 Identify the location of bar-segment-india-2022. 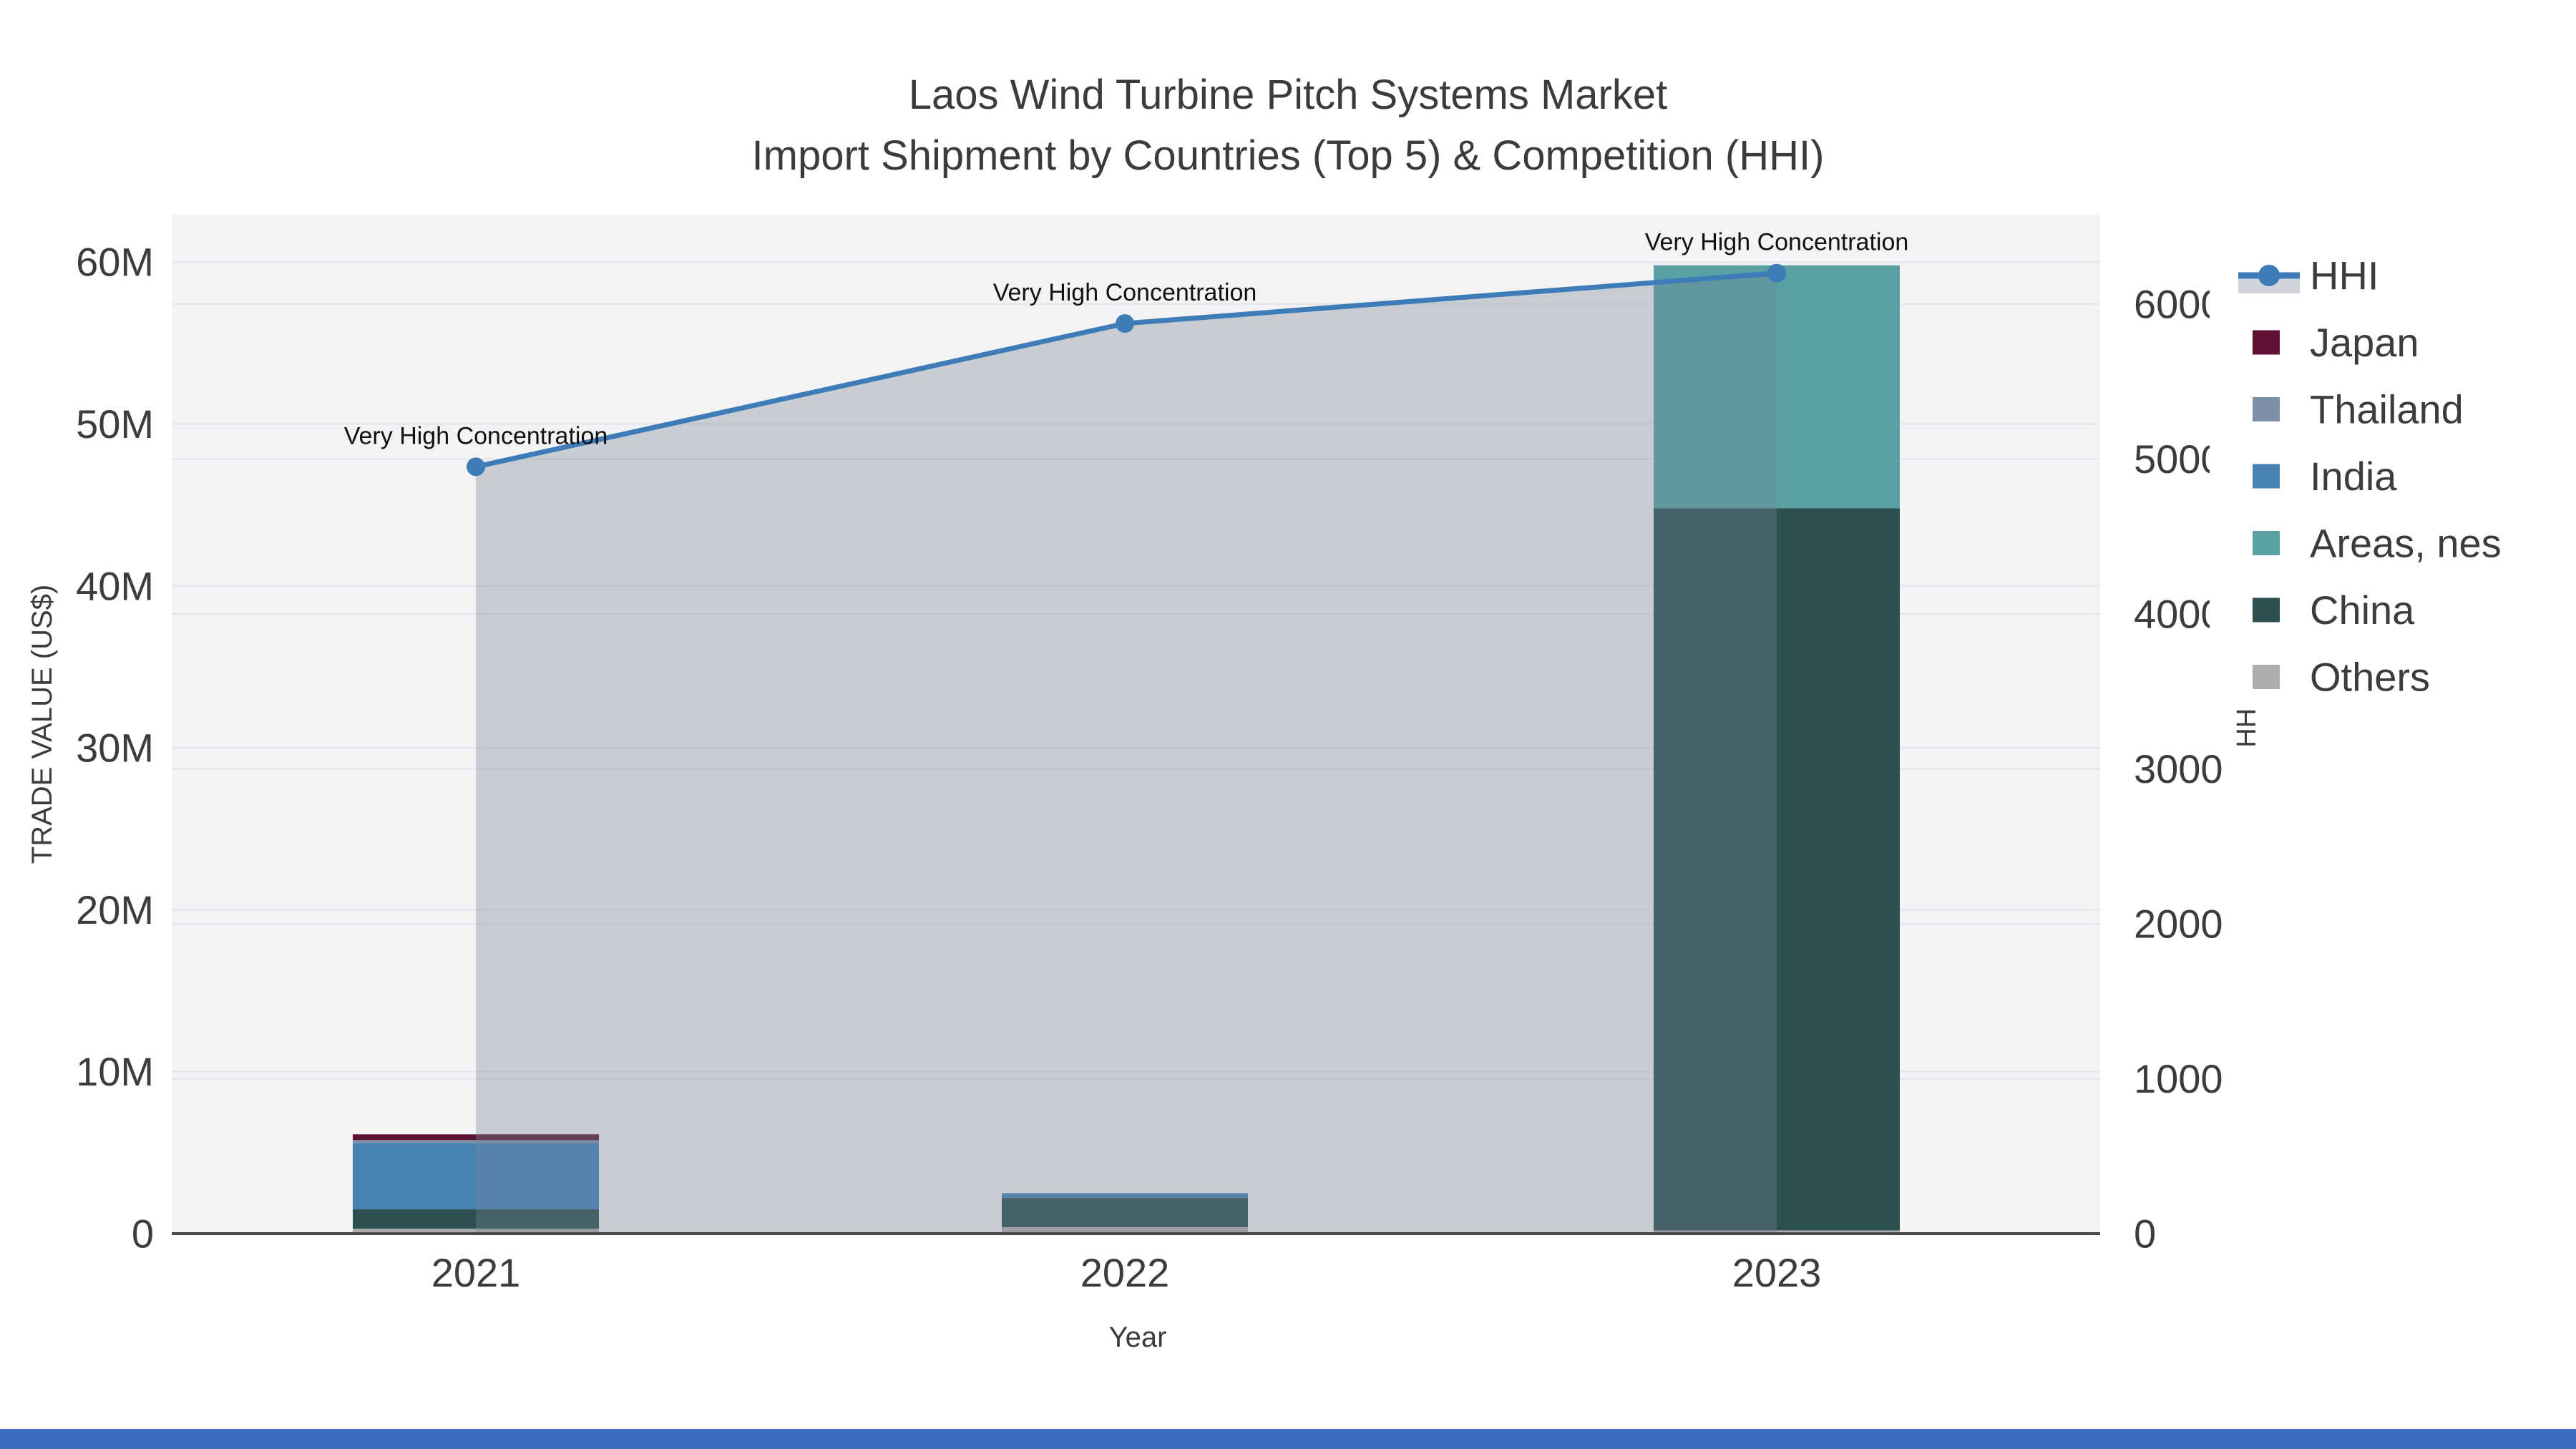
(1125, 1196).